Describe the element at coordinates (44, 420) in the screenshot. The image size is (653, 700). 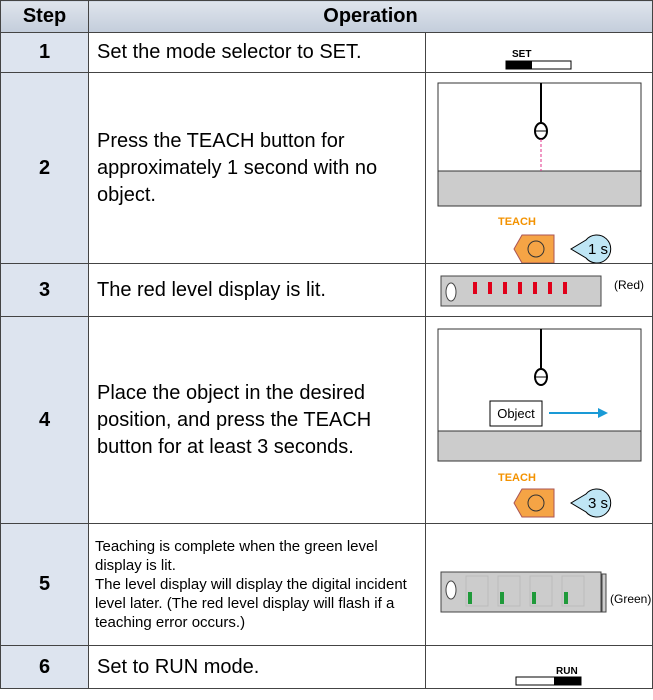
I see `step: 4` at that location.